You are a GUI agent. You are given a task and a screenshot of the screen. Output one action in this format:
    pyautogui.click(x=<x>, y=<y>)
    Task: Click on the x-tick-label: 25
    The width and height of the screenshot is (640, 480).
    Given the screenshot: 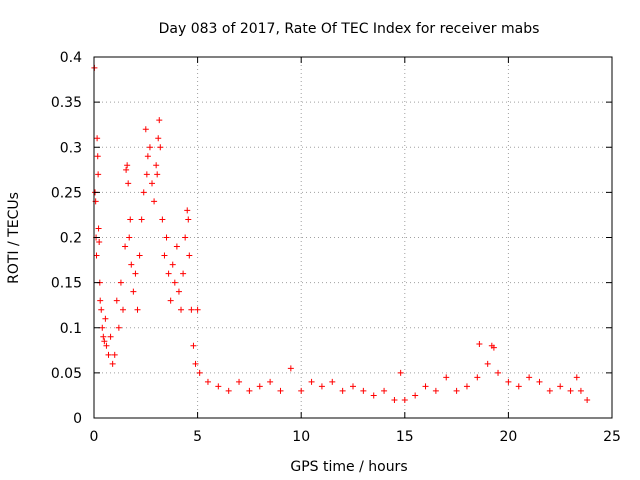 What is the action you would take?
    pyautogui.click(x=612, y=437)
    